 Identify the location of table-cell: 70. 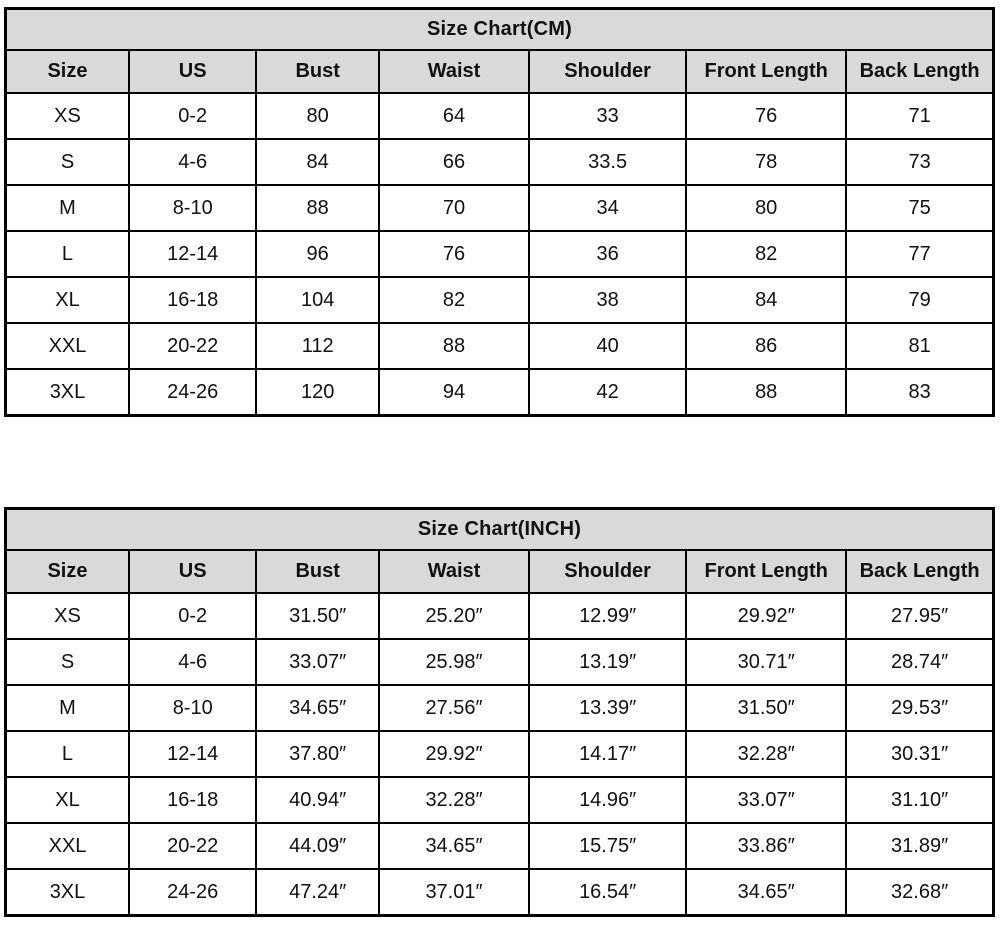
(454, 208).